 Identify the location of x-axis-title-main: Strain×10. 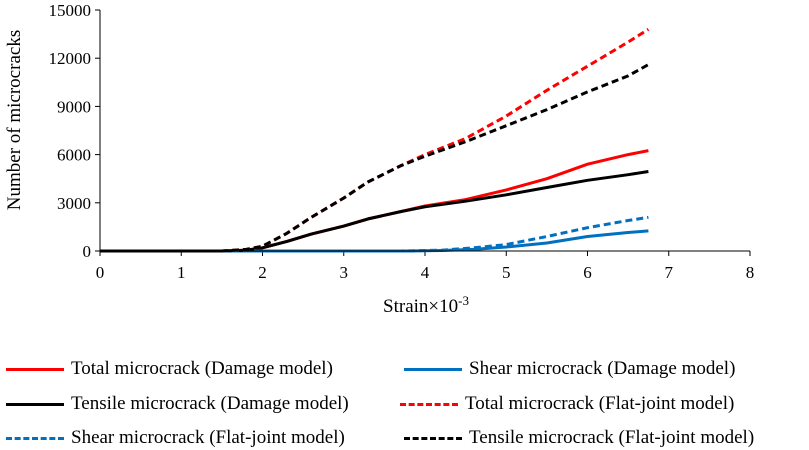
(420, 306).